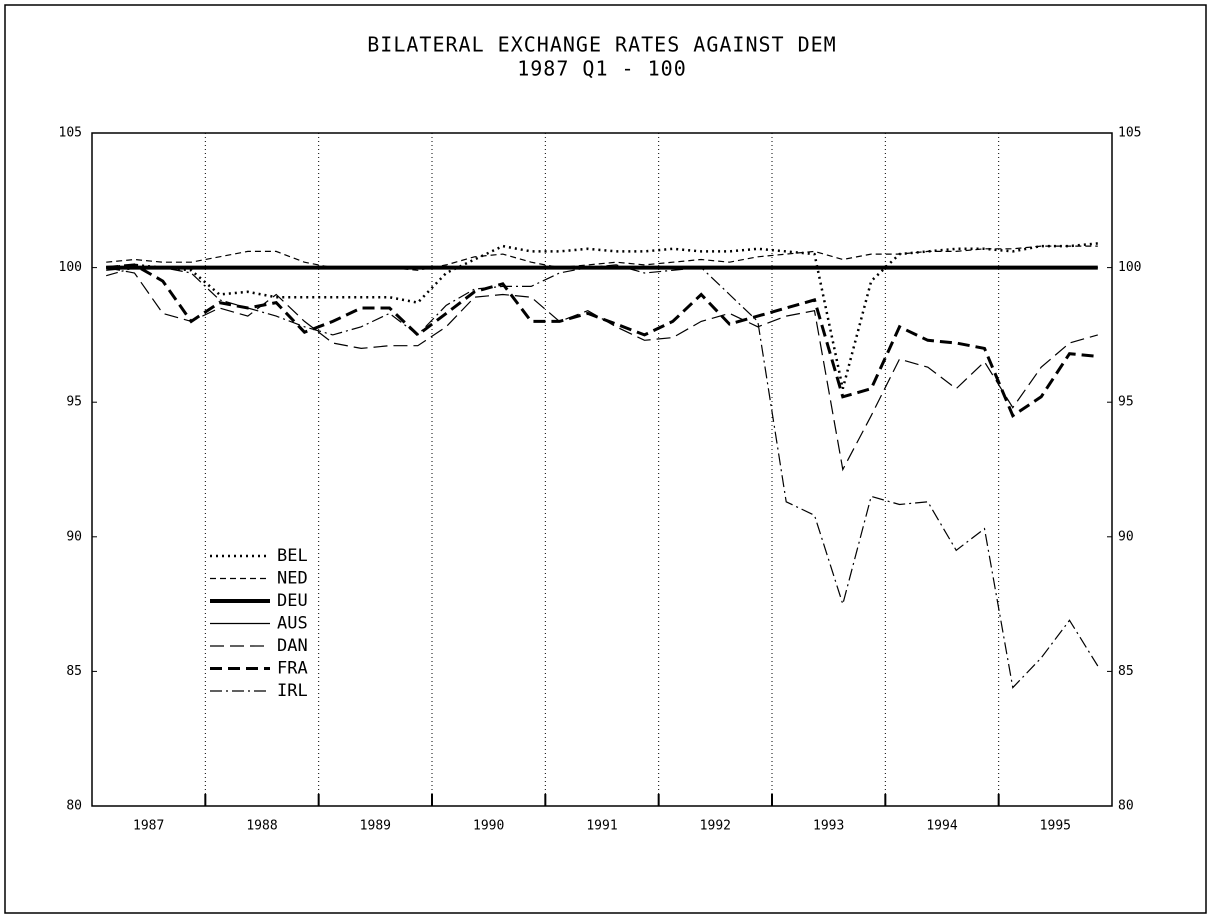 This screenshot has width=1212, height=919. Describe the element at coordinates (941, 826) in the screenshot. I see `x-tick-label: 1994` at that location.